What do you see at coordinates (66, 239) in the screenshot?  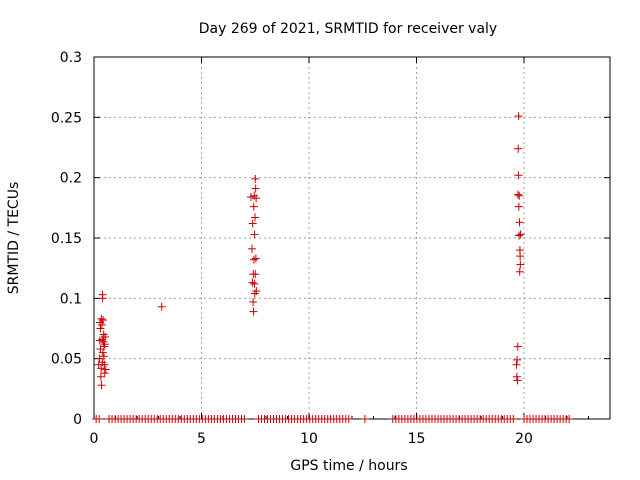 I see `y-tick-label: 0.15` at bounding box center [66, 239].